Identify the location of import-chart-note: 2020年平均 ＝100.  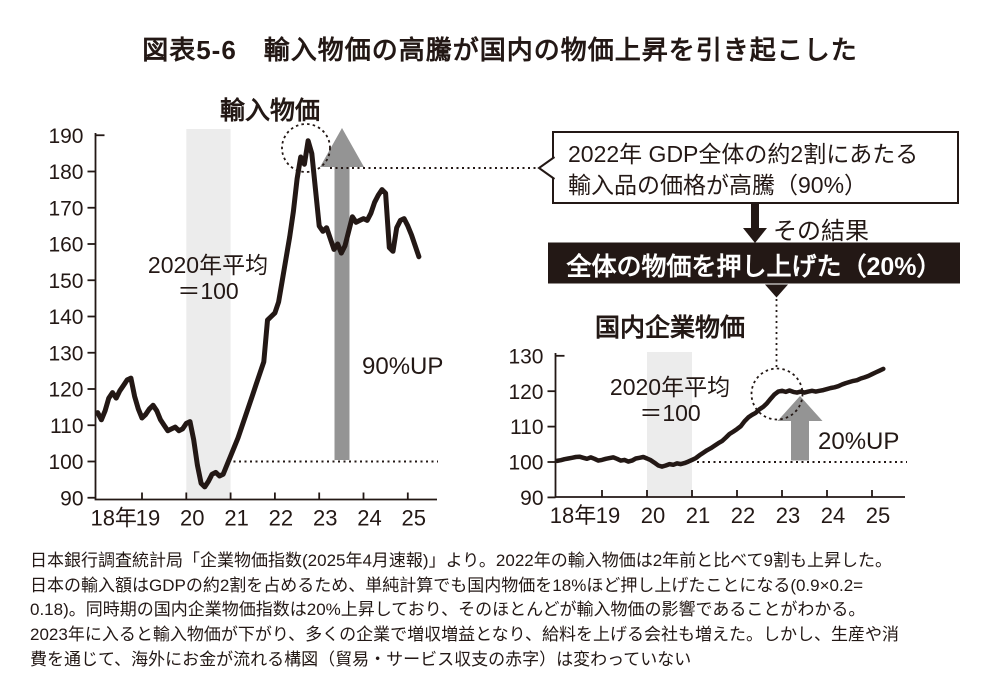
(208, 278).